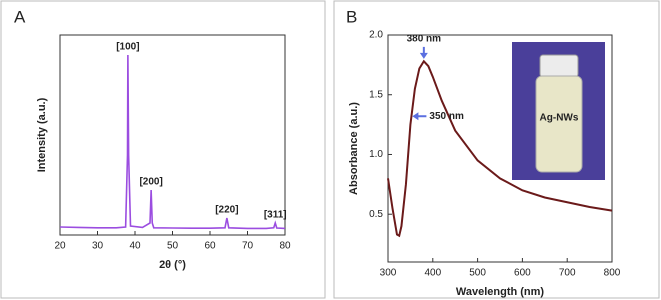 The width and height of the screenshot is (661, 300). Describe the element at coordinates (275, 215) in the screenshot. I see `annotation: [311]` at that location.